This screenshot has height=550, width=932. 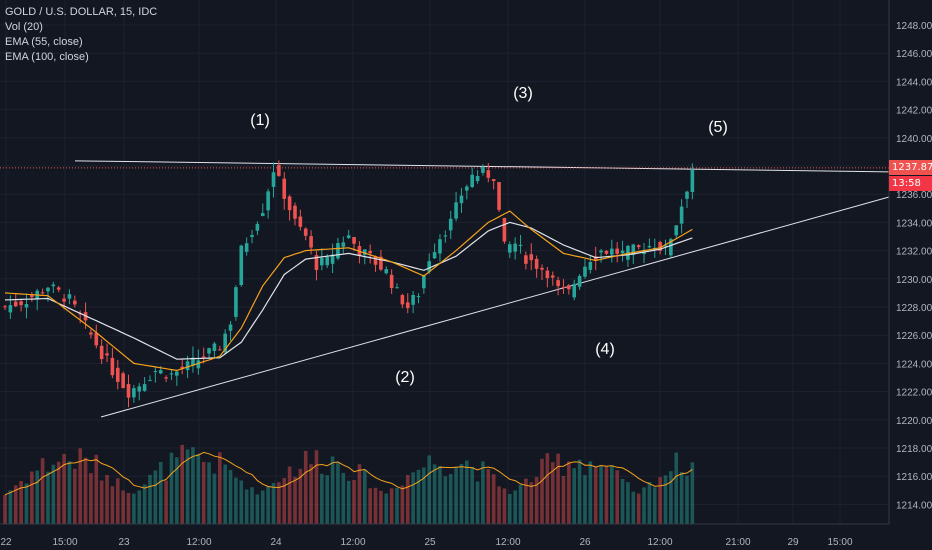 I want to click on legend-symbol: GOLD / U.S. DOLLAR, 15, IDC, so click(x=81, y=12).